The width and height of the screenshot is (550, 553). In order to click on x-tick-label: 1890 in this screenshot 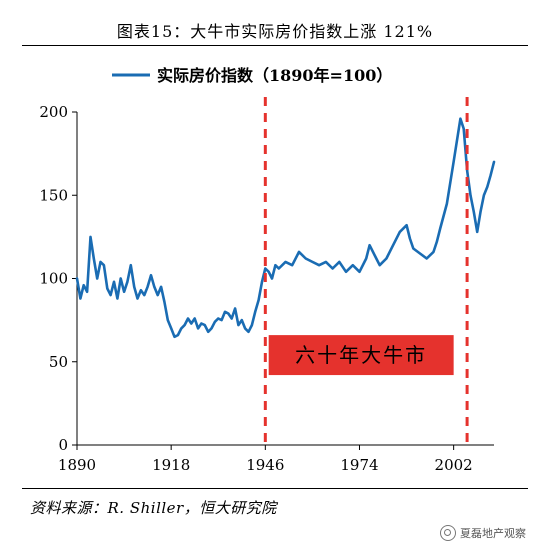, I will do `click(77, 465)`.